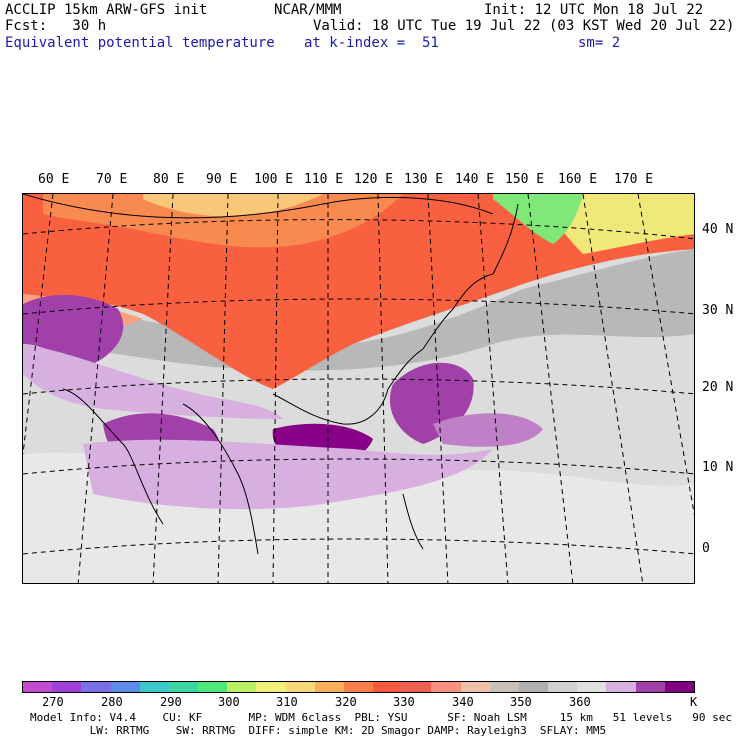  Describe the element at coordinates (634, 179) in the screenshot. I see `lon-label: 170 E` at that location.